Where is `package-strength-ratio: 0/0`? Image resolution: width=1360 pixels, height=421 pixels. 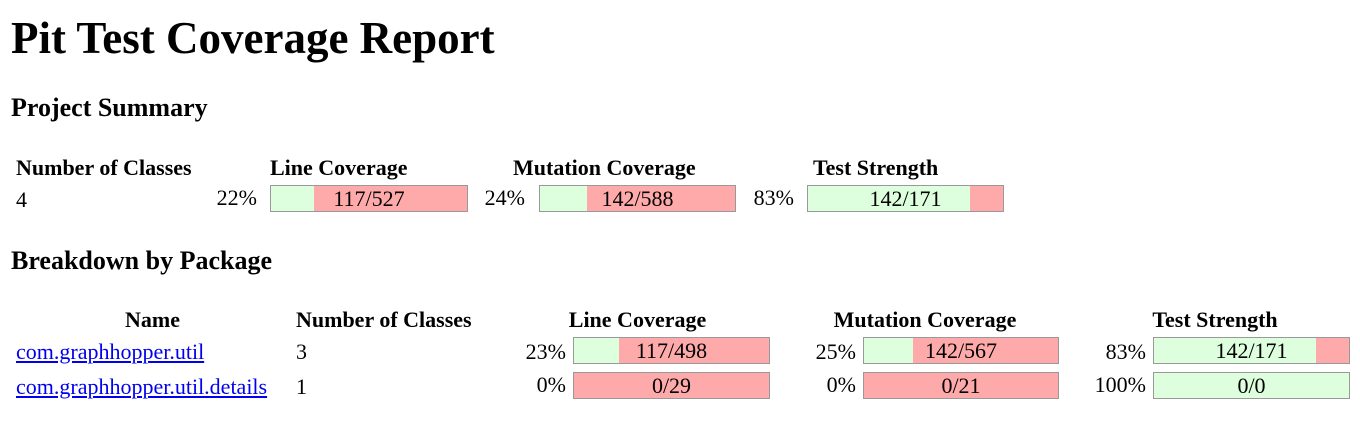
package-strength-ratio: 0/0 is located at coordinates (1251, 385).